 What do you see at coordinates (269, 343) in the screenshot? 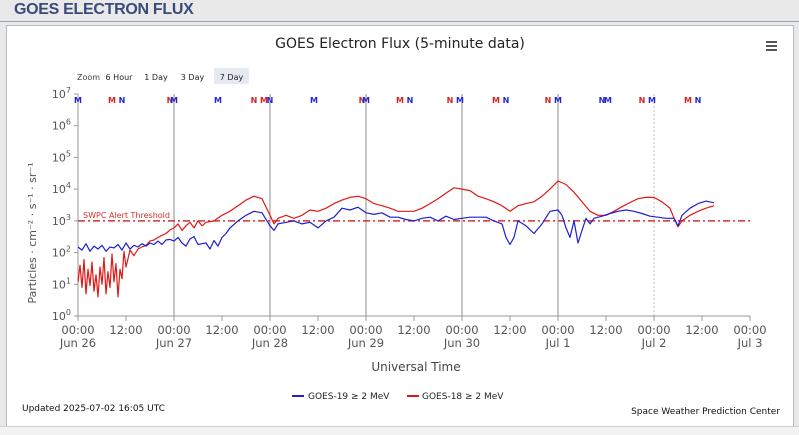
I see `x-tick-date: Jun 28` at bounding box center [269, 343].